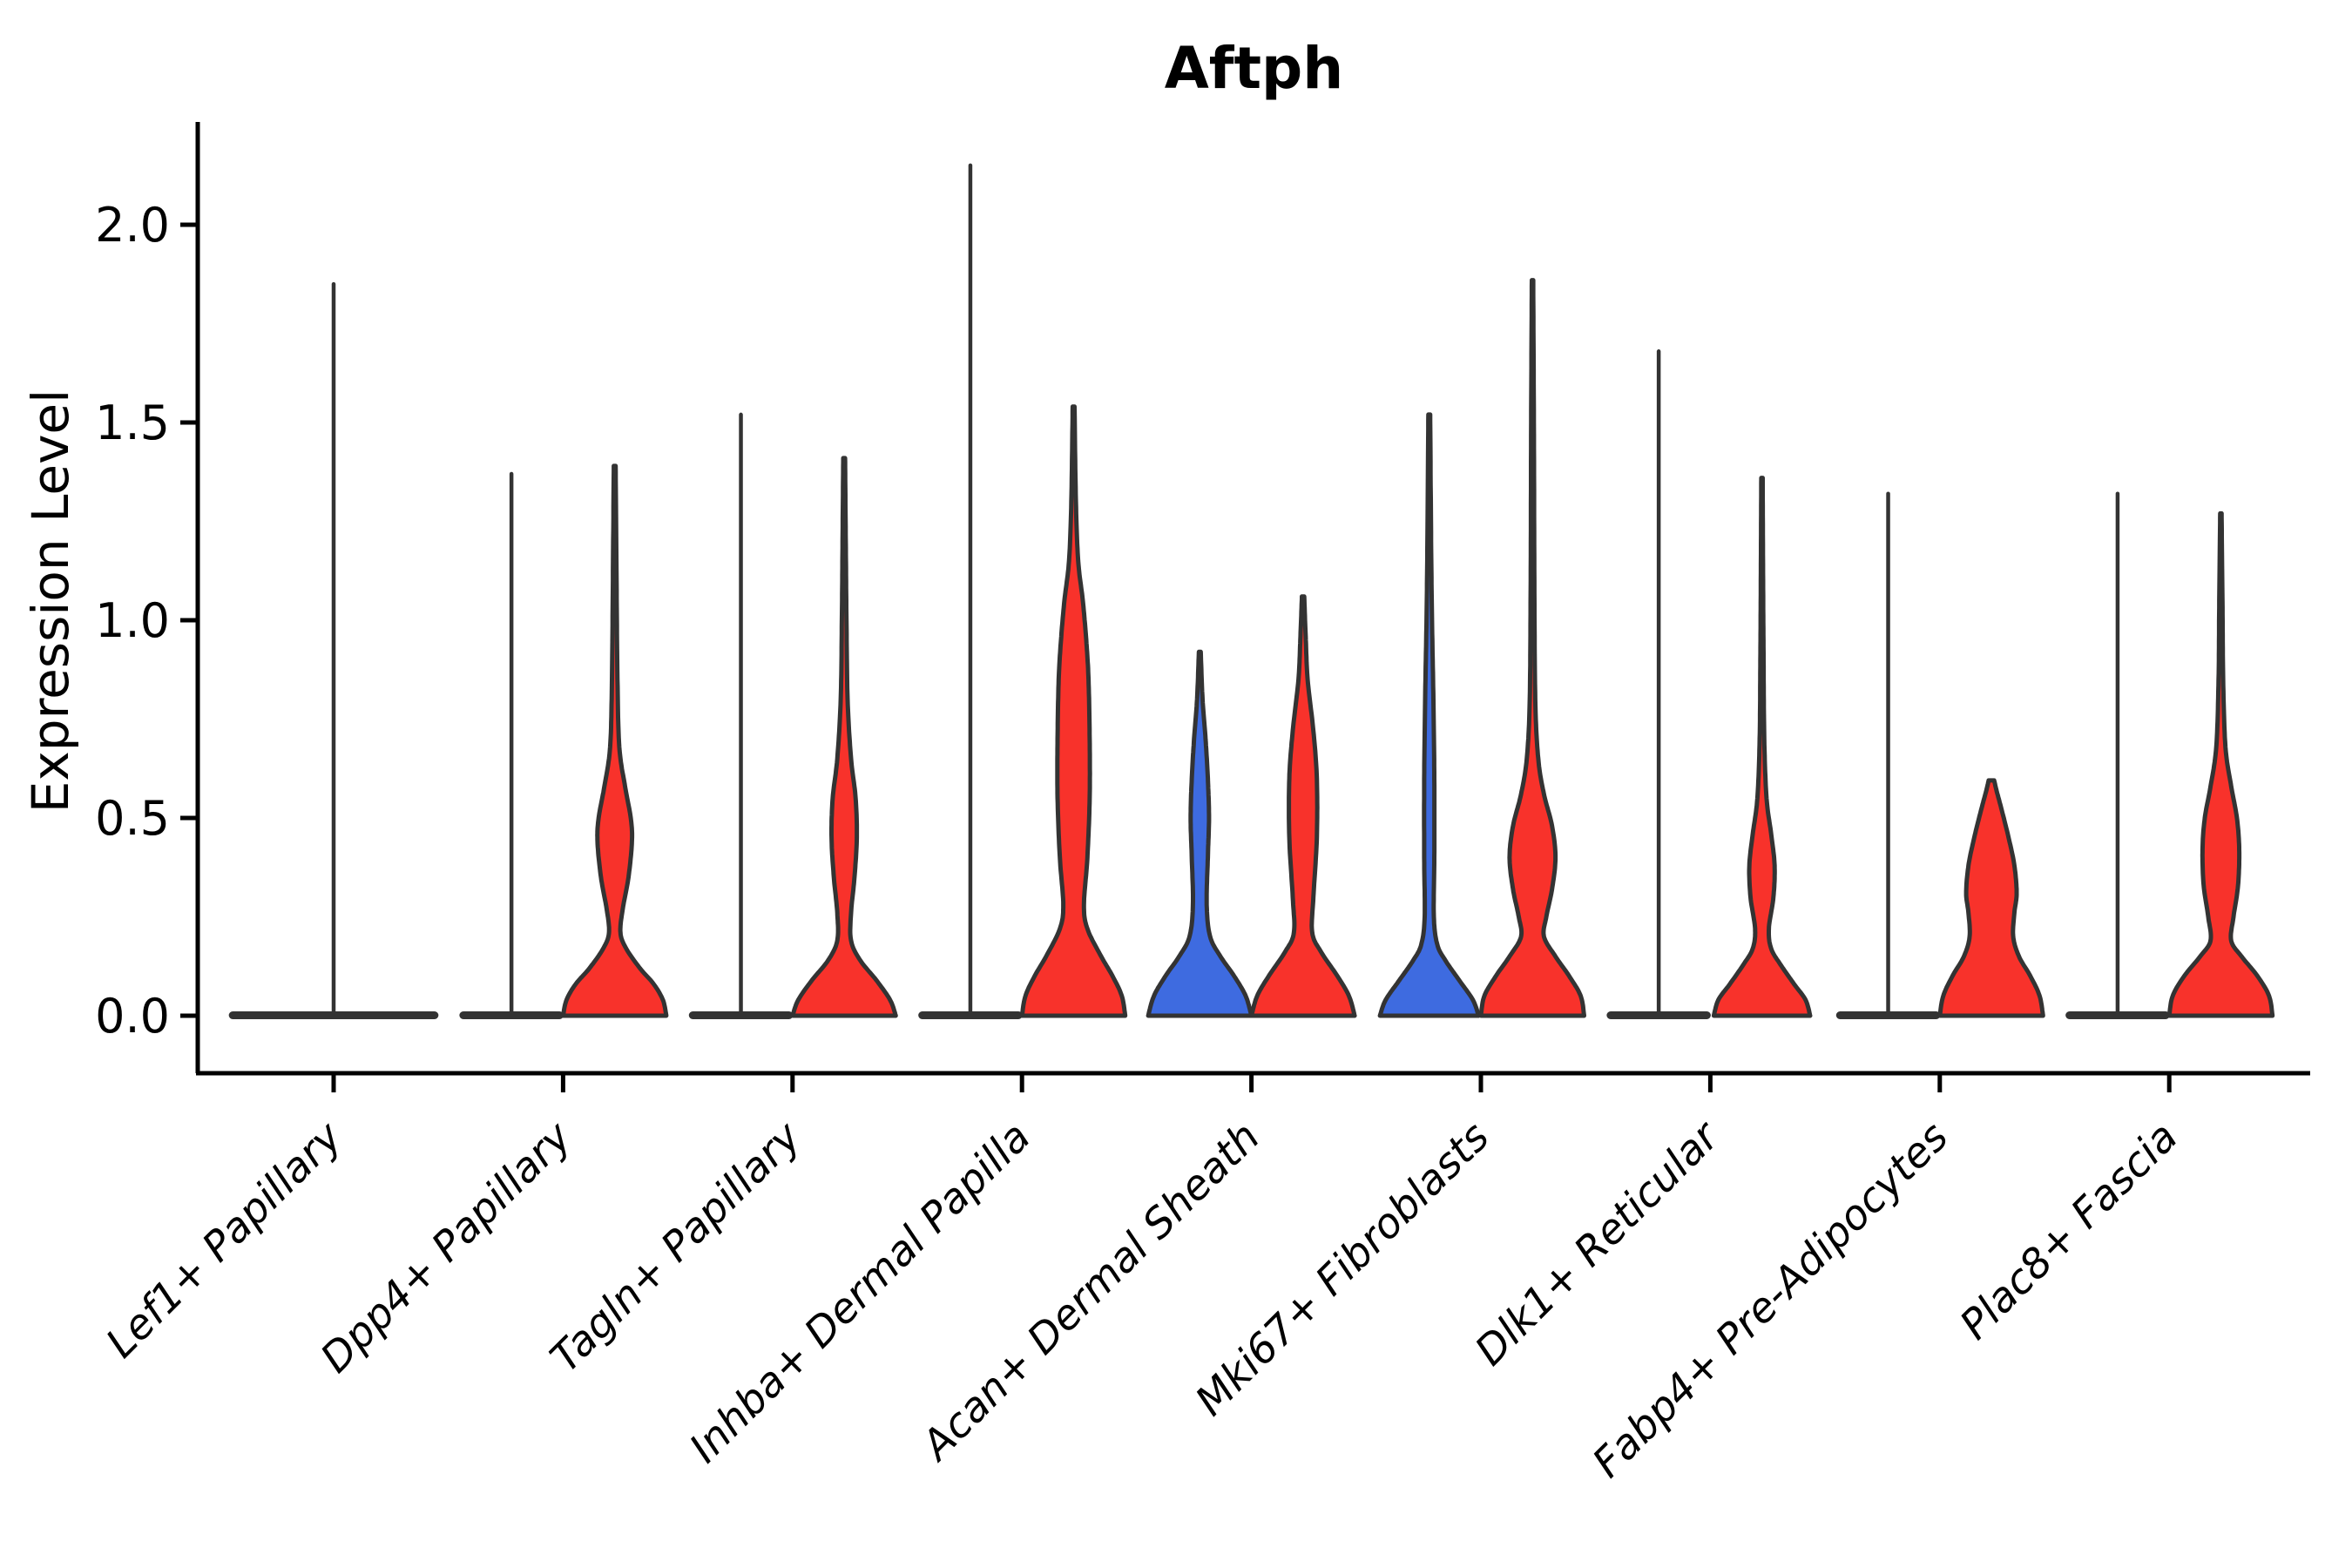  Describe the element at coordinates (132, 818) in the screenshot. I see `y-tick-label: 0.5` at that location.